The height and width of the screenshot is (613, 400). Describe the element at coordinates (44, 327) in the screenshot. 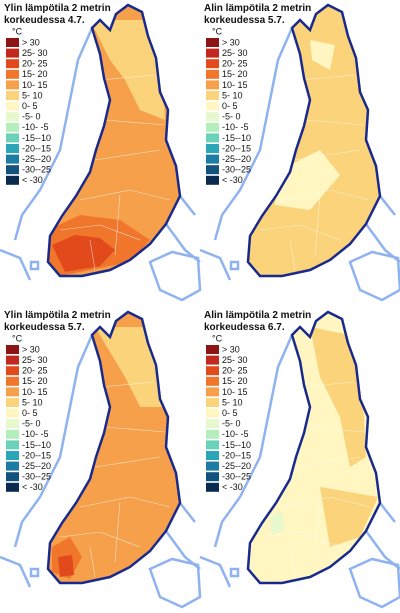

I see `panel-title: korkeudessa 5.7.` at that location.